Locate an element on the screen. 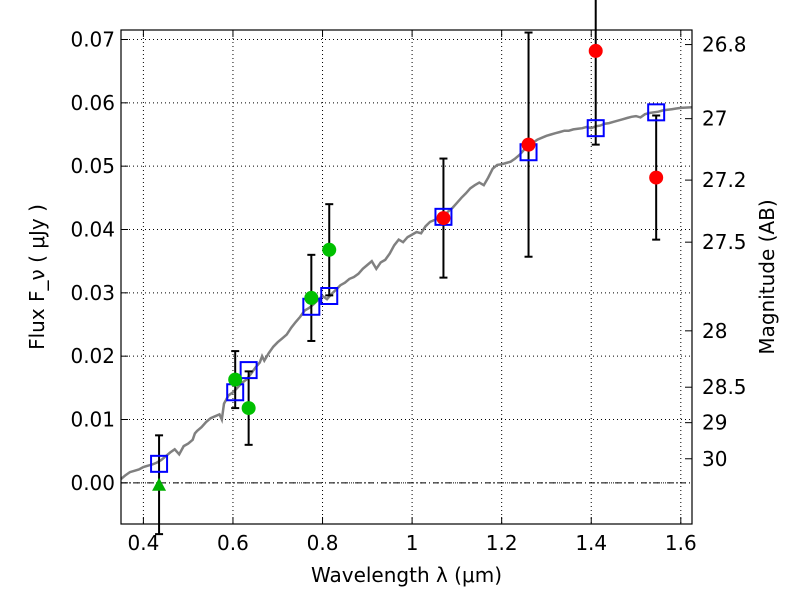 The height and width of the screenshot is (600, 800). right-tick-label-6: 29 is located at coordinates (714, 423).